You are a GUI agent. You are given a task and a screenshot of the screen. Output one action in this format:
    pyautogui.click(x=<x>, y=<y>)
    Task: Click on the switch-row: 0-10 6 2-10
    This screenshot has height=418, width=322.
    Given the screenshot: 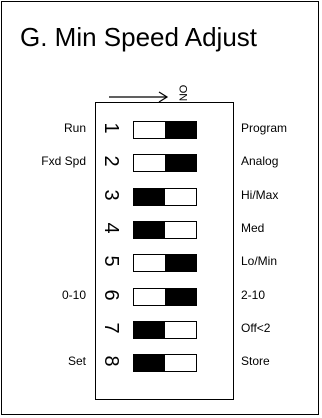 What is the action you would take?
    pyautogui.click(x=161, y=296)
    